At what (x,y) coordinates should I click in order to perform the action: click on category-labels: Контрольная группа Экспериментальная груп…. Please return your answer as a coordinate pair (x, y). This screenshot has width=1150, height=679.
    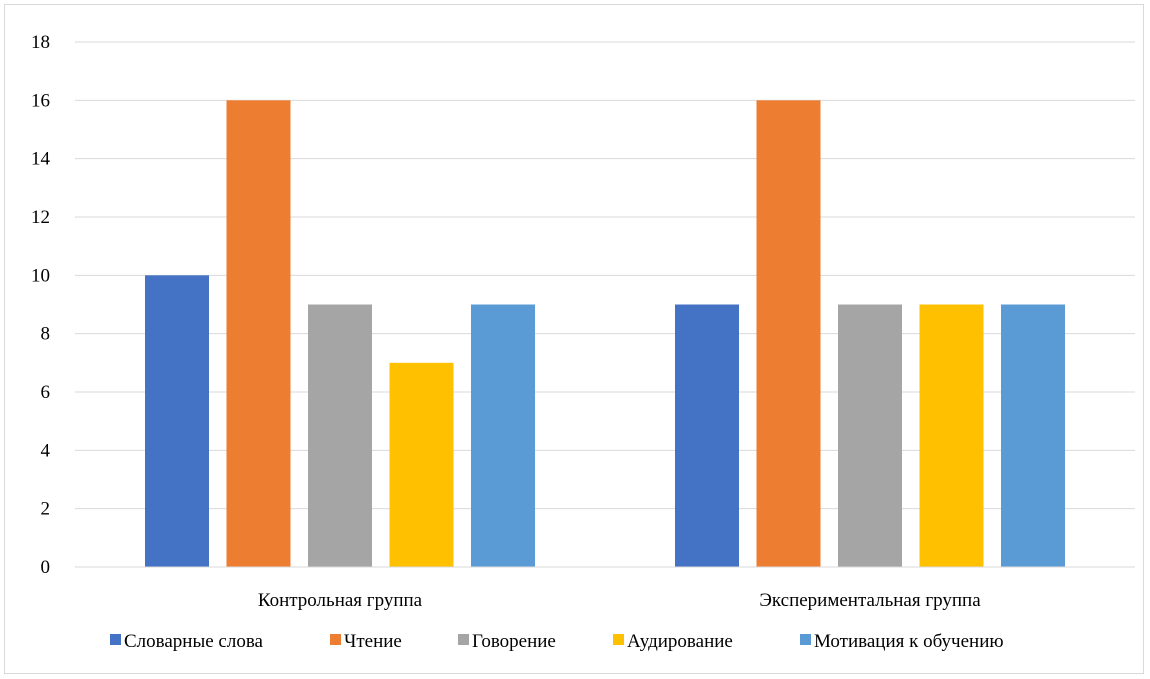
    Looking at the image, I should click on (619, 600).